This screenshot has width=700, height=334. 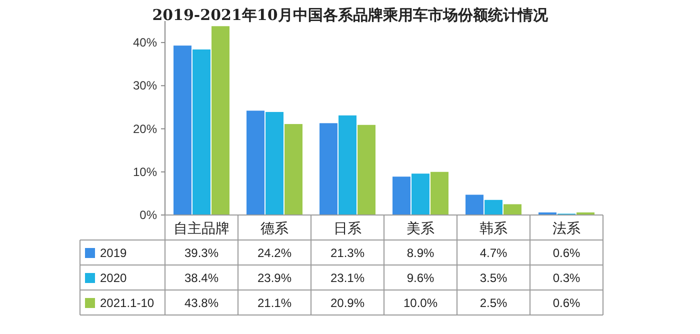 I want to click on data-label: 24.2%, so click(x=274, y=253).